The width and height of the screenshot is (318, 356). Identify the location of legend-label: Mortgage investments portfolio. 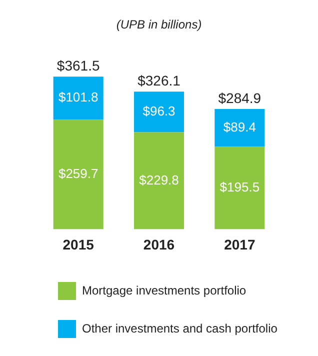
(164, 290).